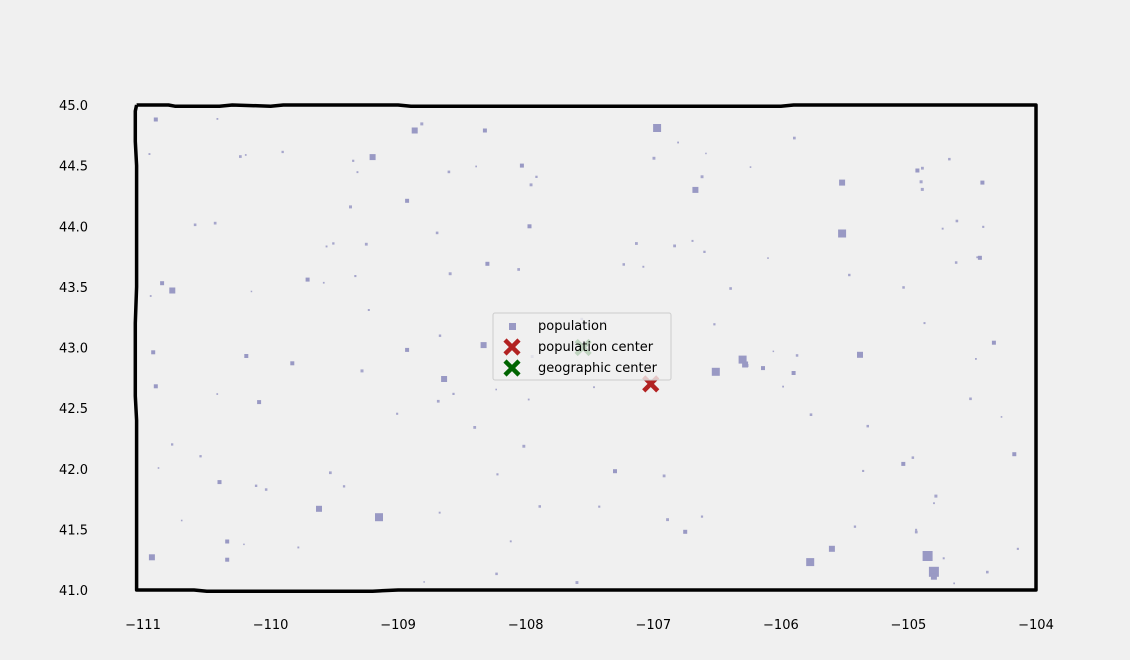 The image size is (1130, 660). I want to click on x-tick-label: −106, so click(781, 625).